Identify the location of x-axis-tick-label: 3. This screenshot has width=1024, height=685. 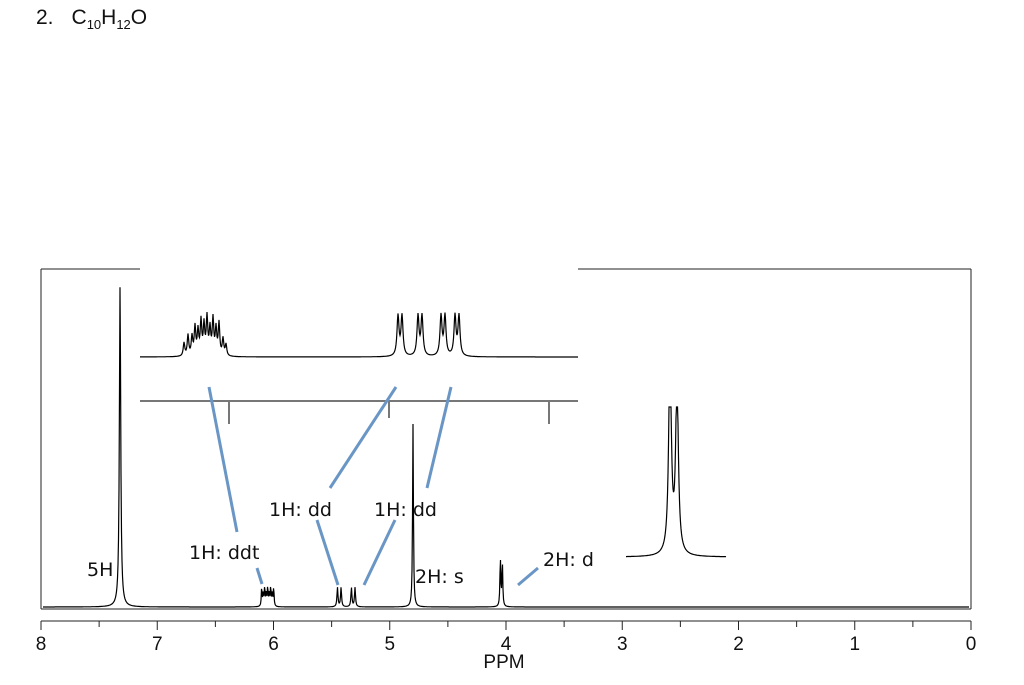
(622, 644).